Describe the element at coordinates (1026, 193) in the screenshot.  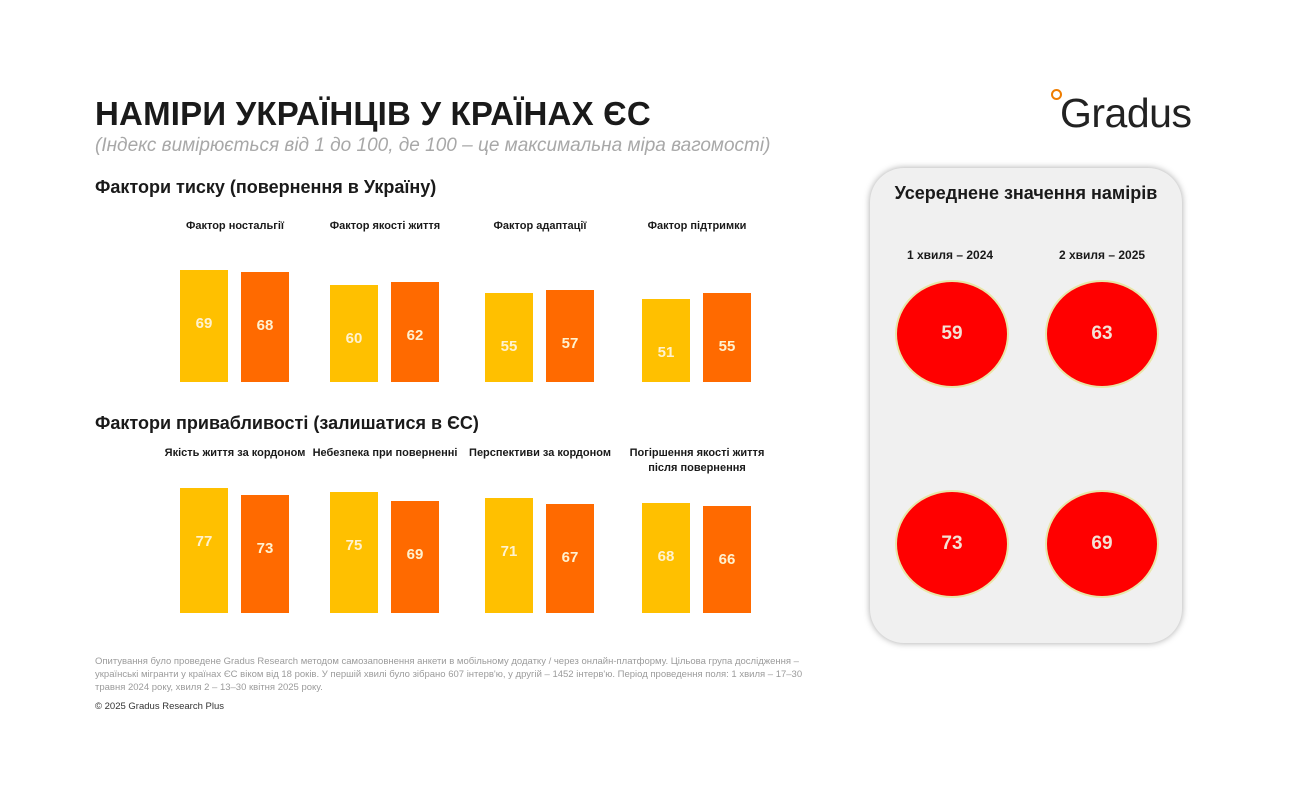
I see `summary-title: Усереднене значення намірів` at that location.